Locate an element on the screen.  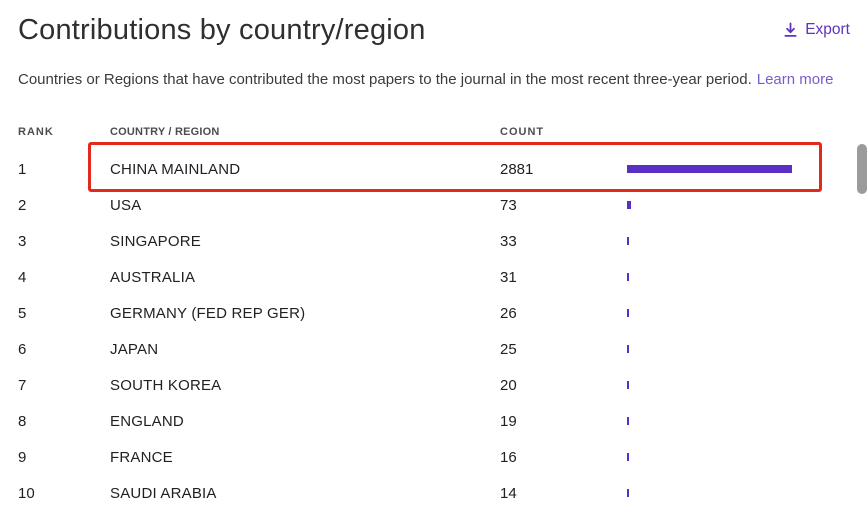
count-cell: 73 is located at coordinates (508, 205).